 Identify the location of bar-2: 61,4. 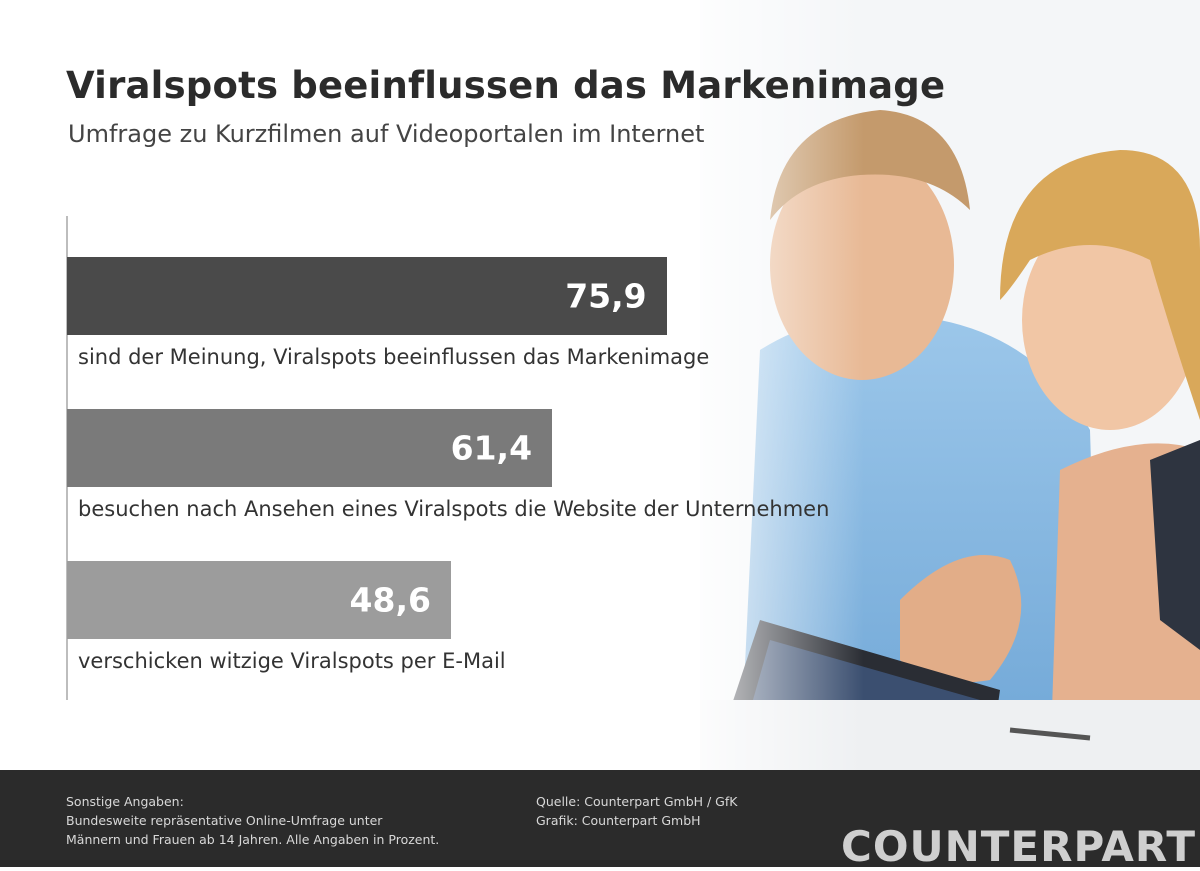
(310, 448).